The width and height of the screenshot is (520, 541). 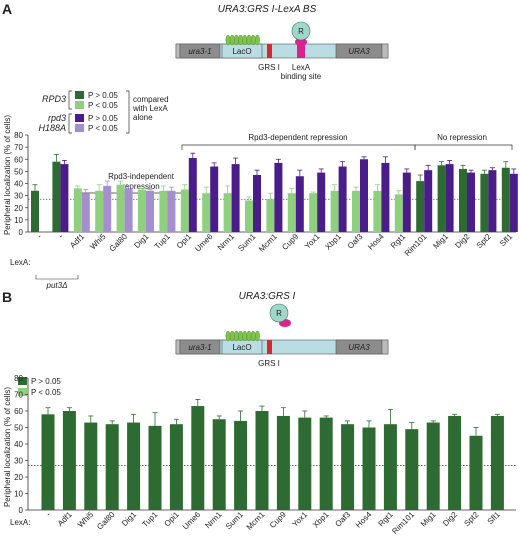 What do you see at coordinates (492, 201) in the screenshot?
I see `bar-spt2-s1` at bounding box center [492, 201].